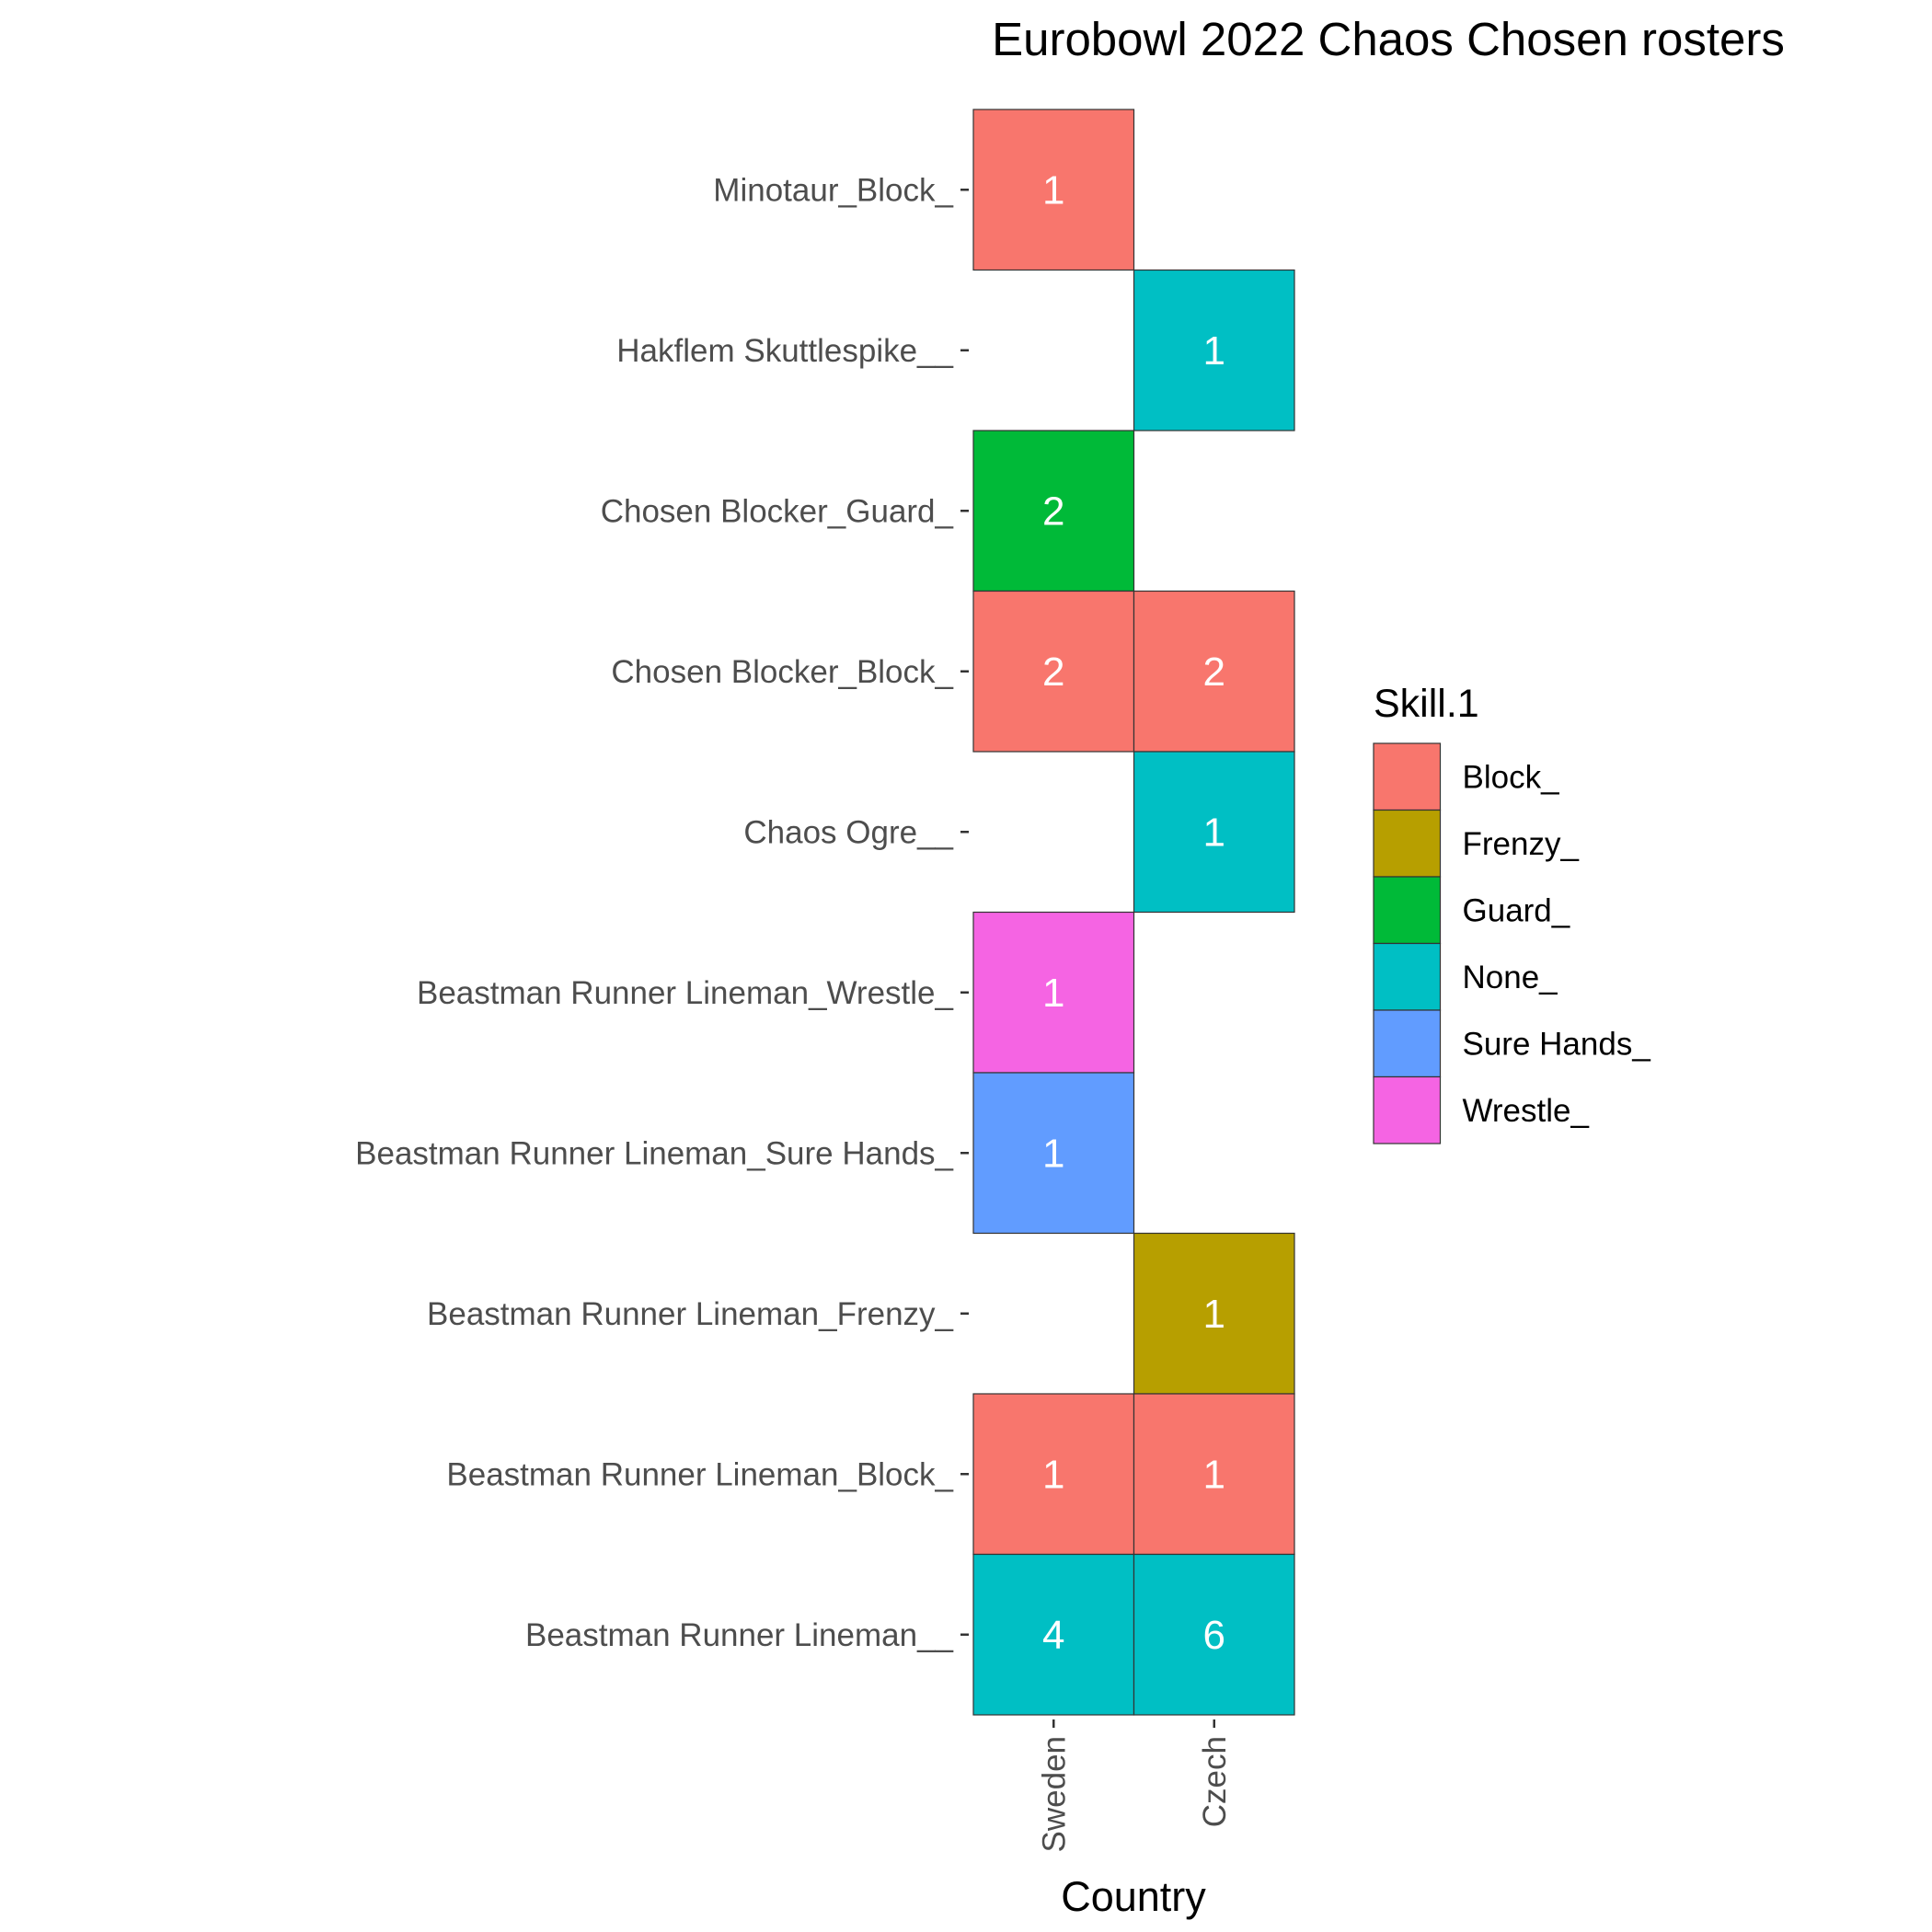  Describe the element at coordinates (1516, 910) in the screenshot. I see `legend-label: Guard_` at that location.